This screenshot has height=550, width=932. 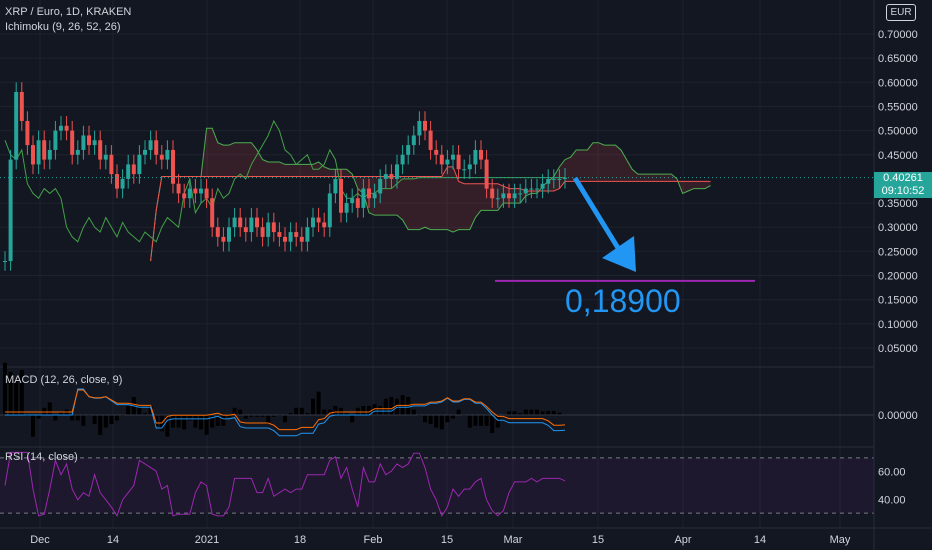 What do you see at coordinates (898, 349) in the screenshot?
I see `price-tick-label: 0.05000` at bounding box center [898, 349].